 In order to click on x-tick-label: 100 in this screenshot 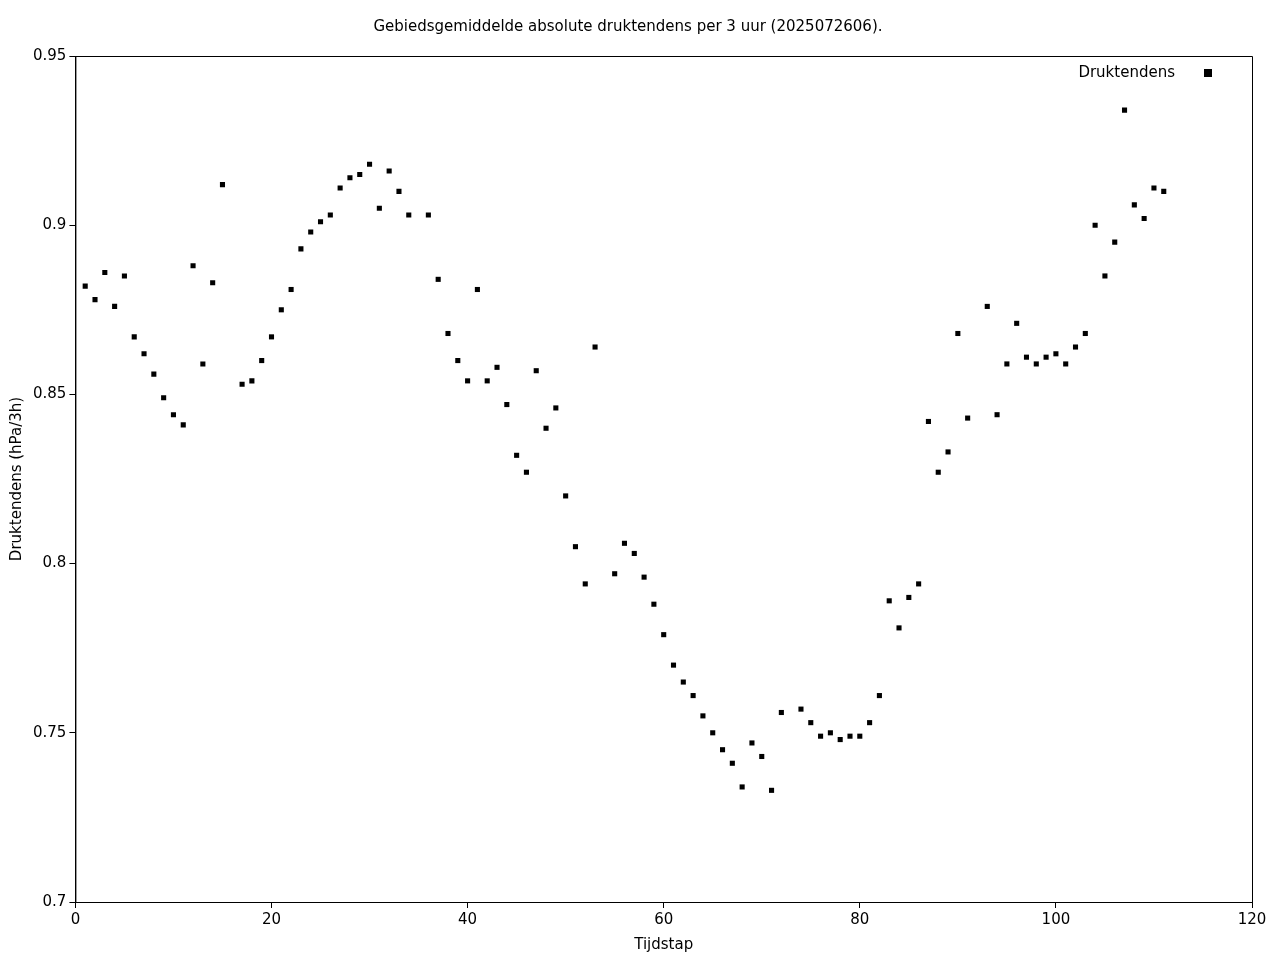, I will do `click(1056, 918)`.